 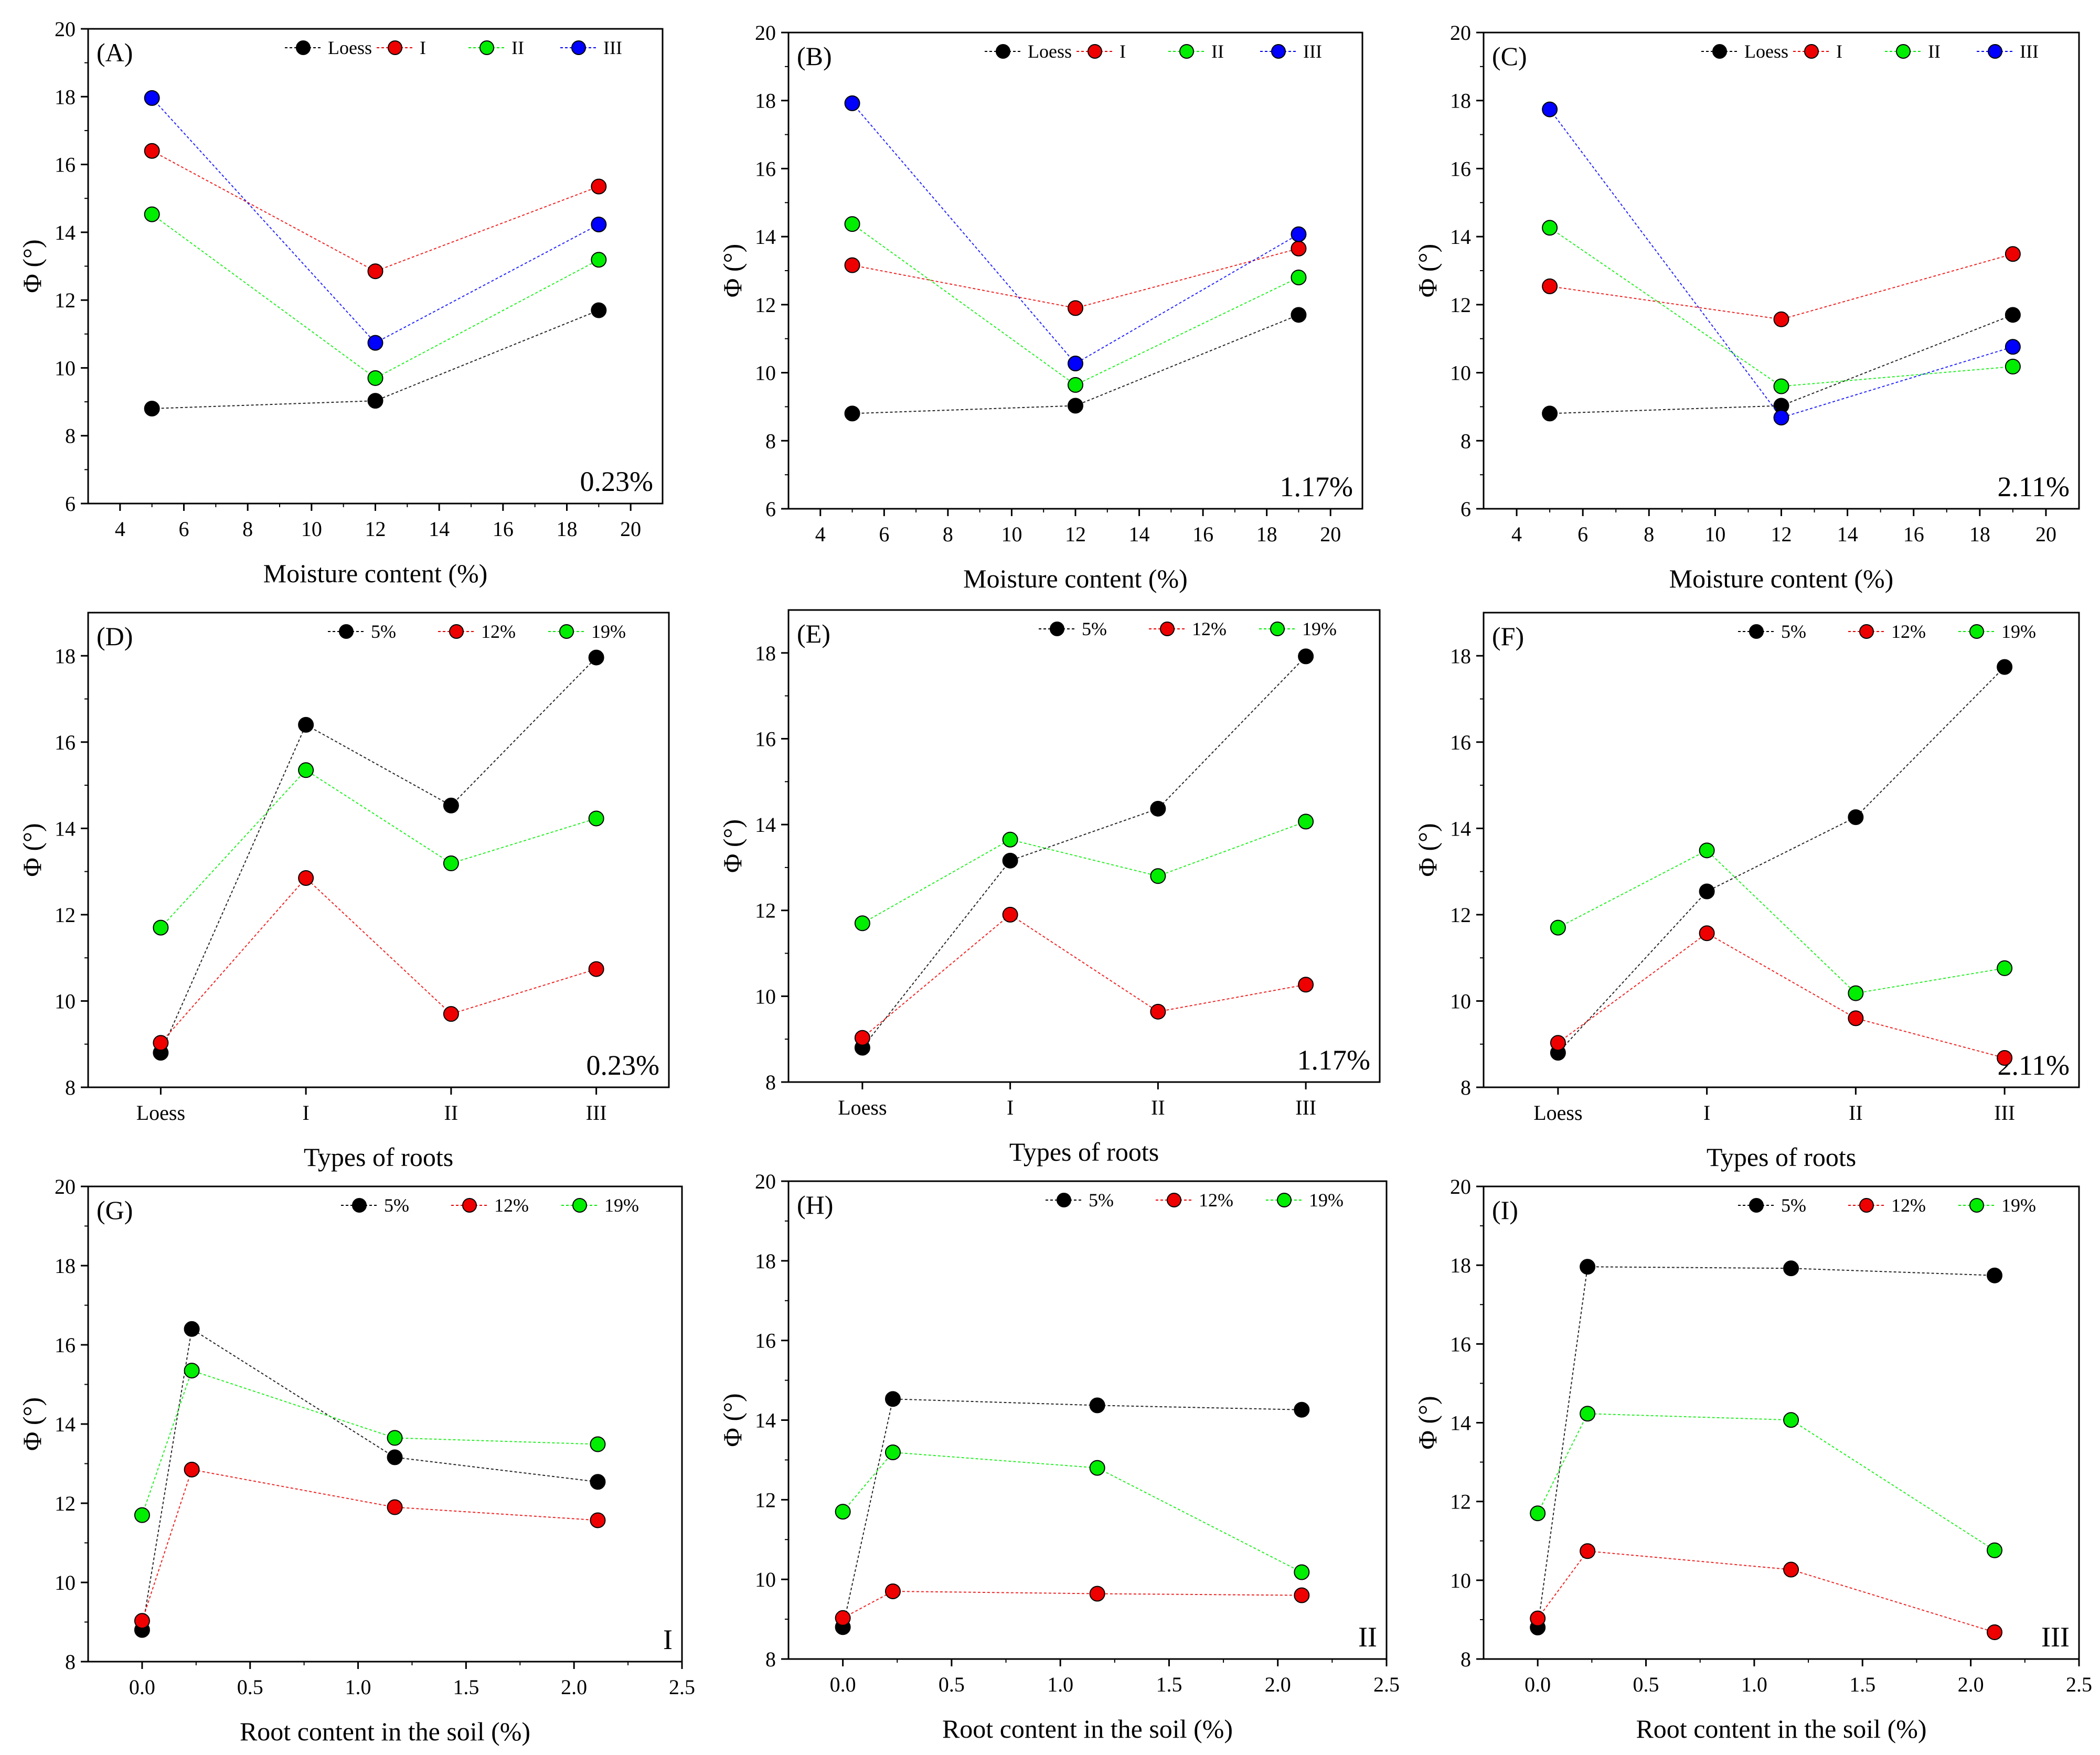 I want to click on x-axis-title: Moisture content (%), so click(x=1075, y=578).